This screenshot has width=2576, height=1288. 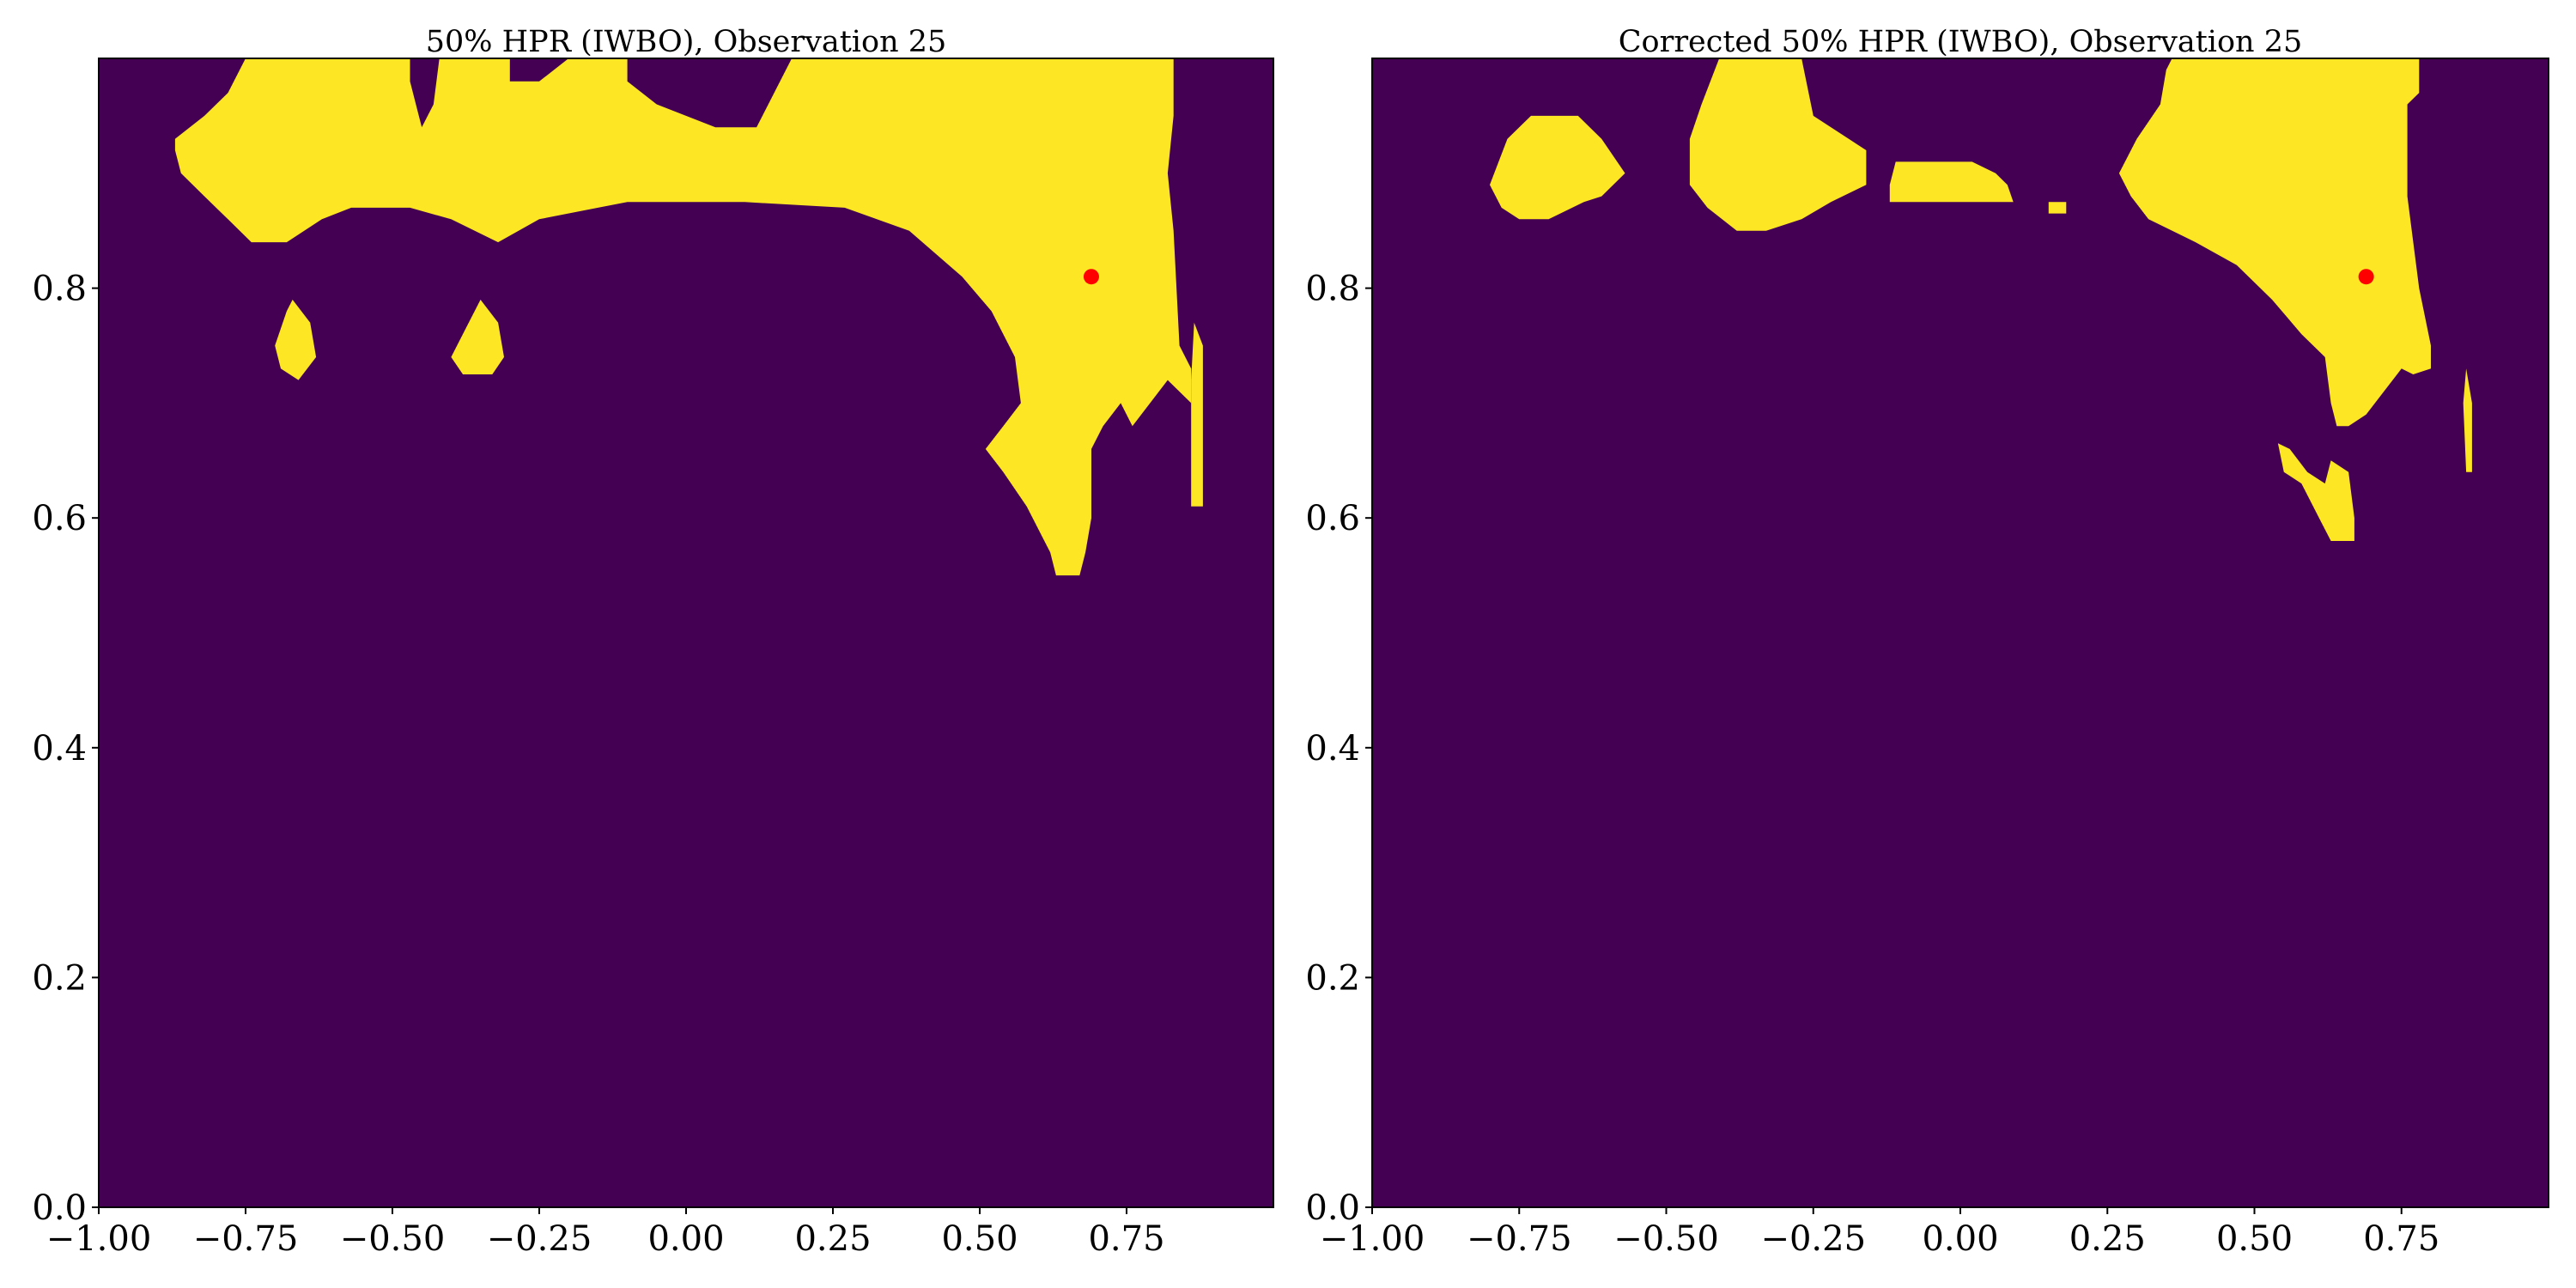 What do you see at coordinates (686, 42) in the screenshot?
I see `chart-title: 50% HPR (IWBO), Observation 25` at bounding box center [686, 42].